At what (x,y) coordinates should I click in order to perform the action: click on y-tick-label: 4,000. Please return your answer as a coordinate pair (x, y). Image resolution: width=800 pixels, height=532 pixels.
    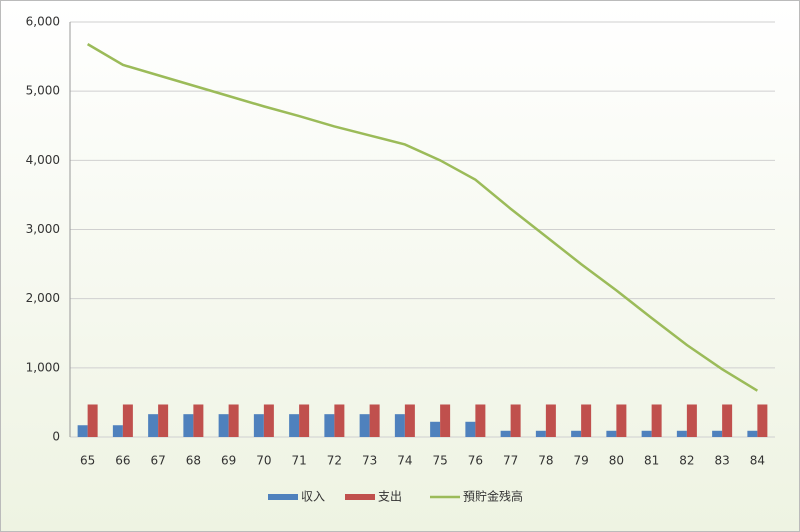
    Looking at the image, I should click on (43, 160).